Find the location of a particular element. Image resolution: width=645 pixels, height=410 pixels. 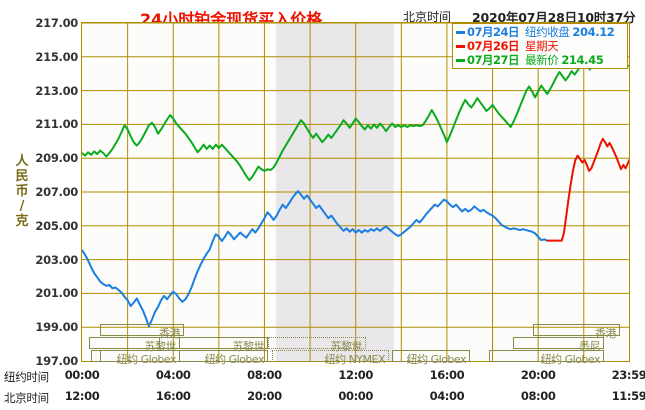

y-tick-label: 211.00 is located at coordinates (56, 124).